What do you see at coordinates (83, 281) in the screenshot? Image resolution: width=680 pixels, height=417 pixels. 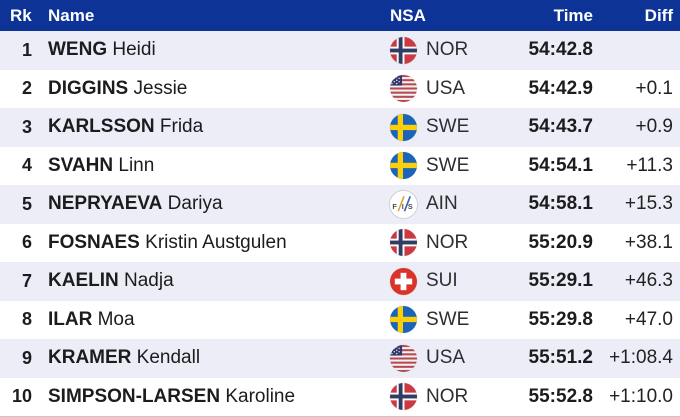 I see `last-name: KAELIN` at bounding box center [83, 281].